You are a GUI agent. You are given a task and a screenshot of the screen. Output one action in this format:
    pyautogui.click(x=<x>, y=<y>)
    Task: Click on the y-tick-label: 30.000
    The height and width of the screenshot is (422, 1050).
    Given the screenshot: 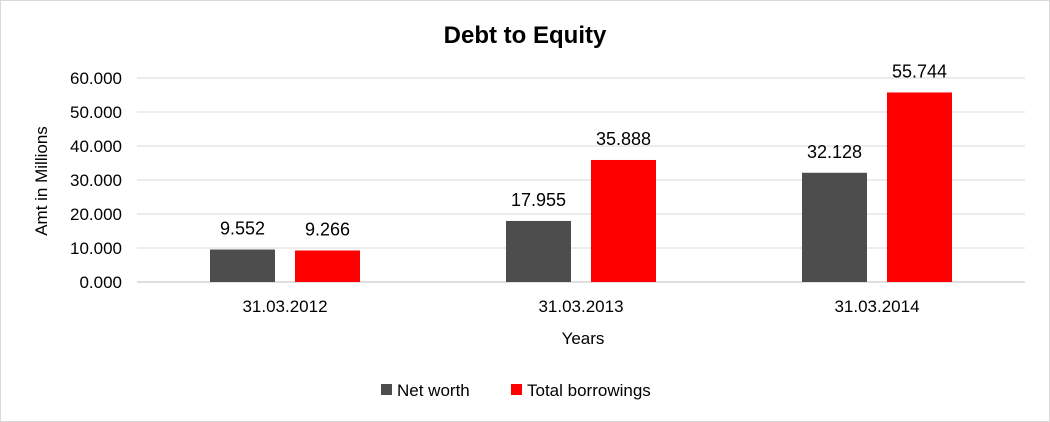 What is the action you would take?
    pyautogui.click(x=96, y=180)
    